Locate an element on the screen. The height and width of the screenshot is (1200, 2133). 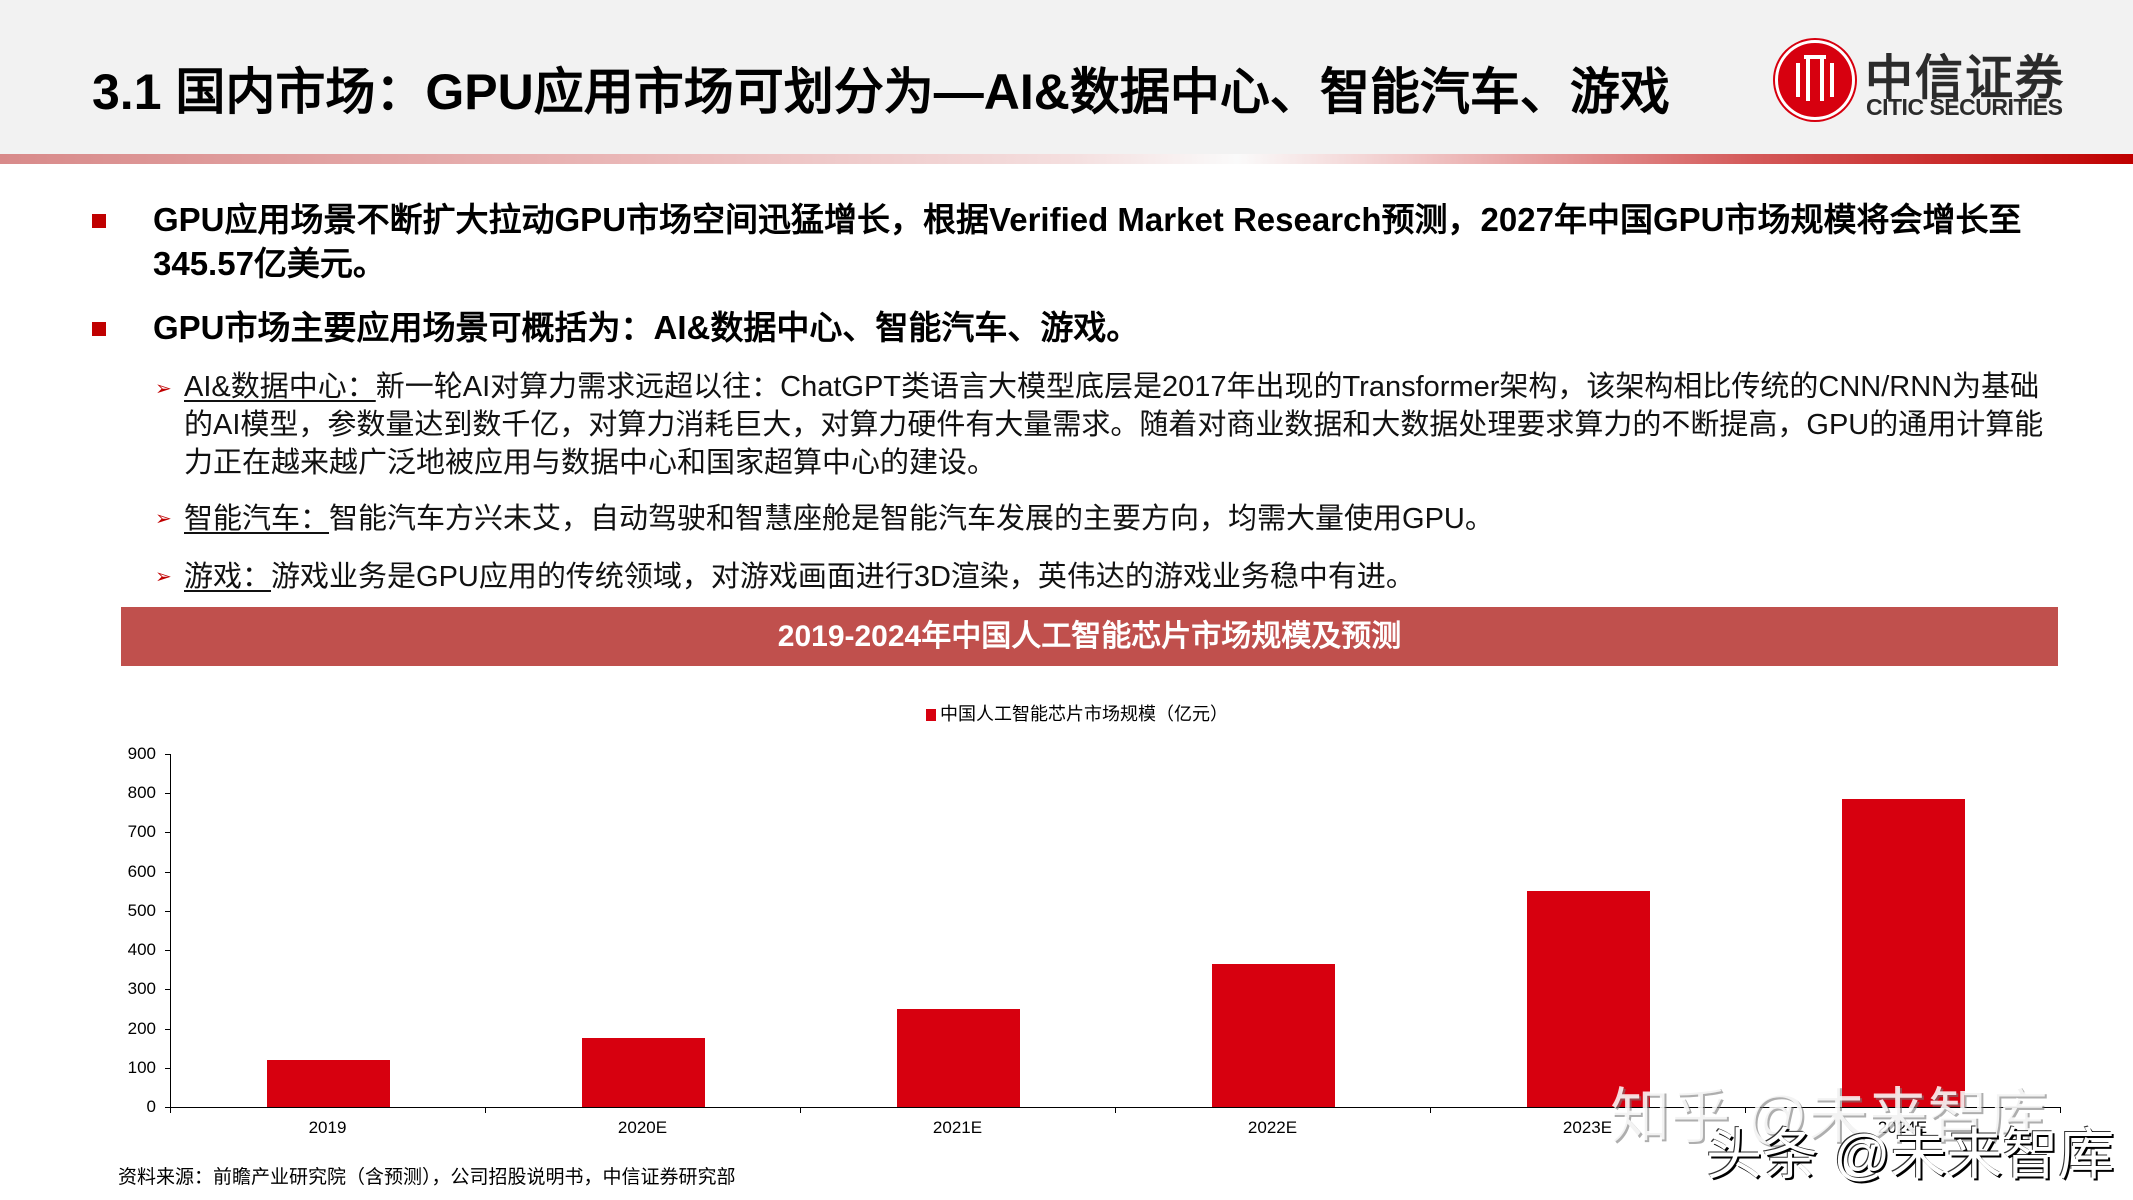
citic-emblem-icon is located at coordinates (1815, 80).